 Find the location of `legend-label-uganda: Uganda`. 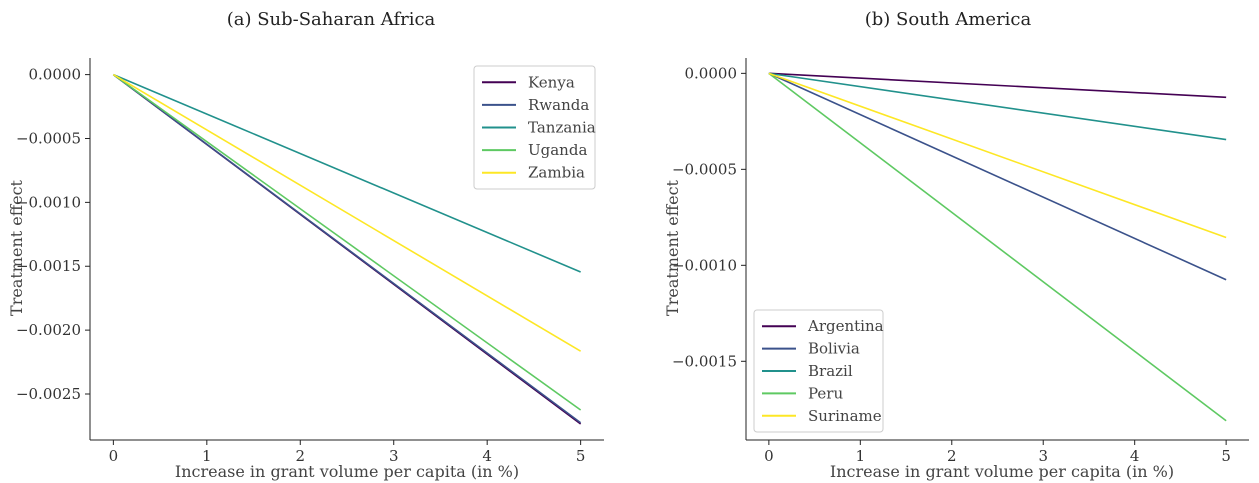

legend-label-uganda: Uganda is located at coordinates (557, 150).